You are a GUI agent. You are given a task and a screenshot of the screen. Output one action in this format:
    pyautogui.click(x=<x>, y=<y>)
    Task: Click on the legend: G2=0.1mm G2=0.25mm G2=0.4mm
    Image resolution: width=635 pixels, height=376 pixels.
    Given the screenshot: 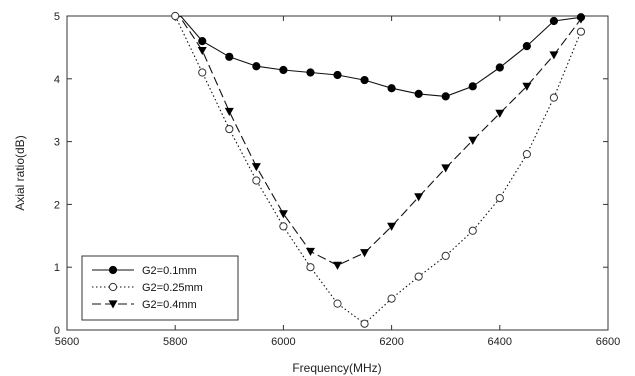 What is the action you would take?
    pyautogui.click(x=160, y=288)
    